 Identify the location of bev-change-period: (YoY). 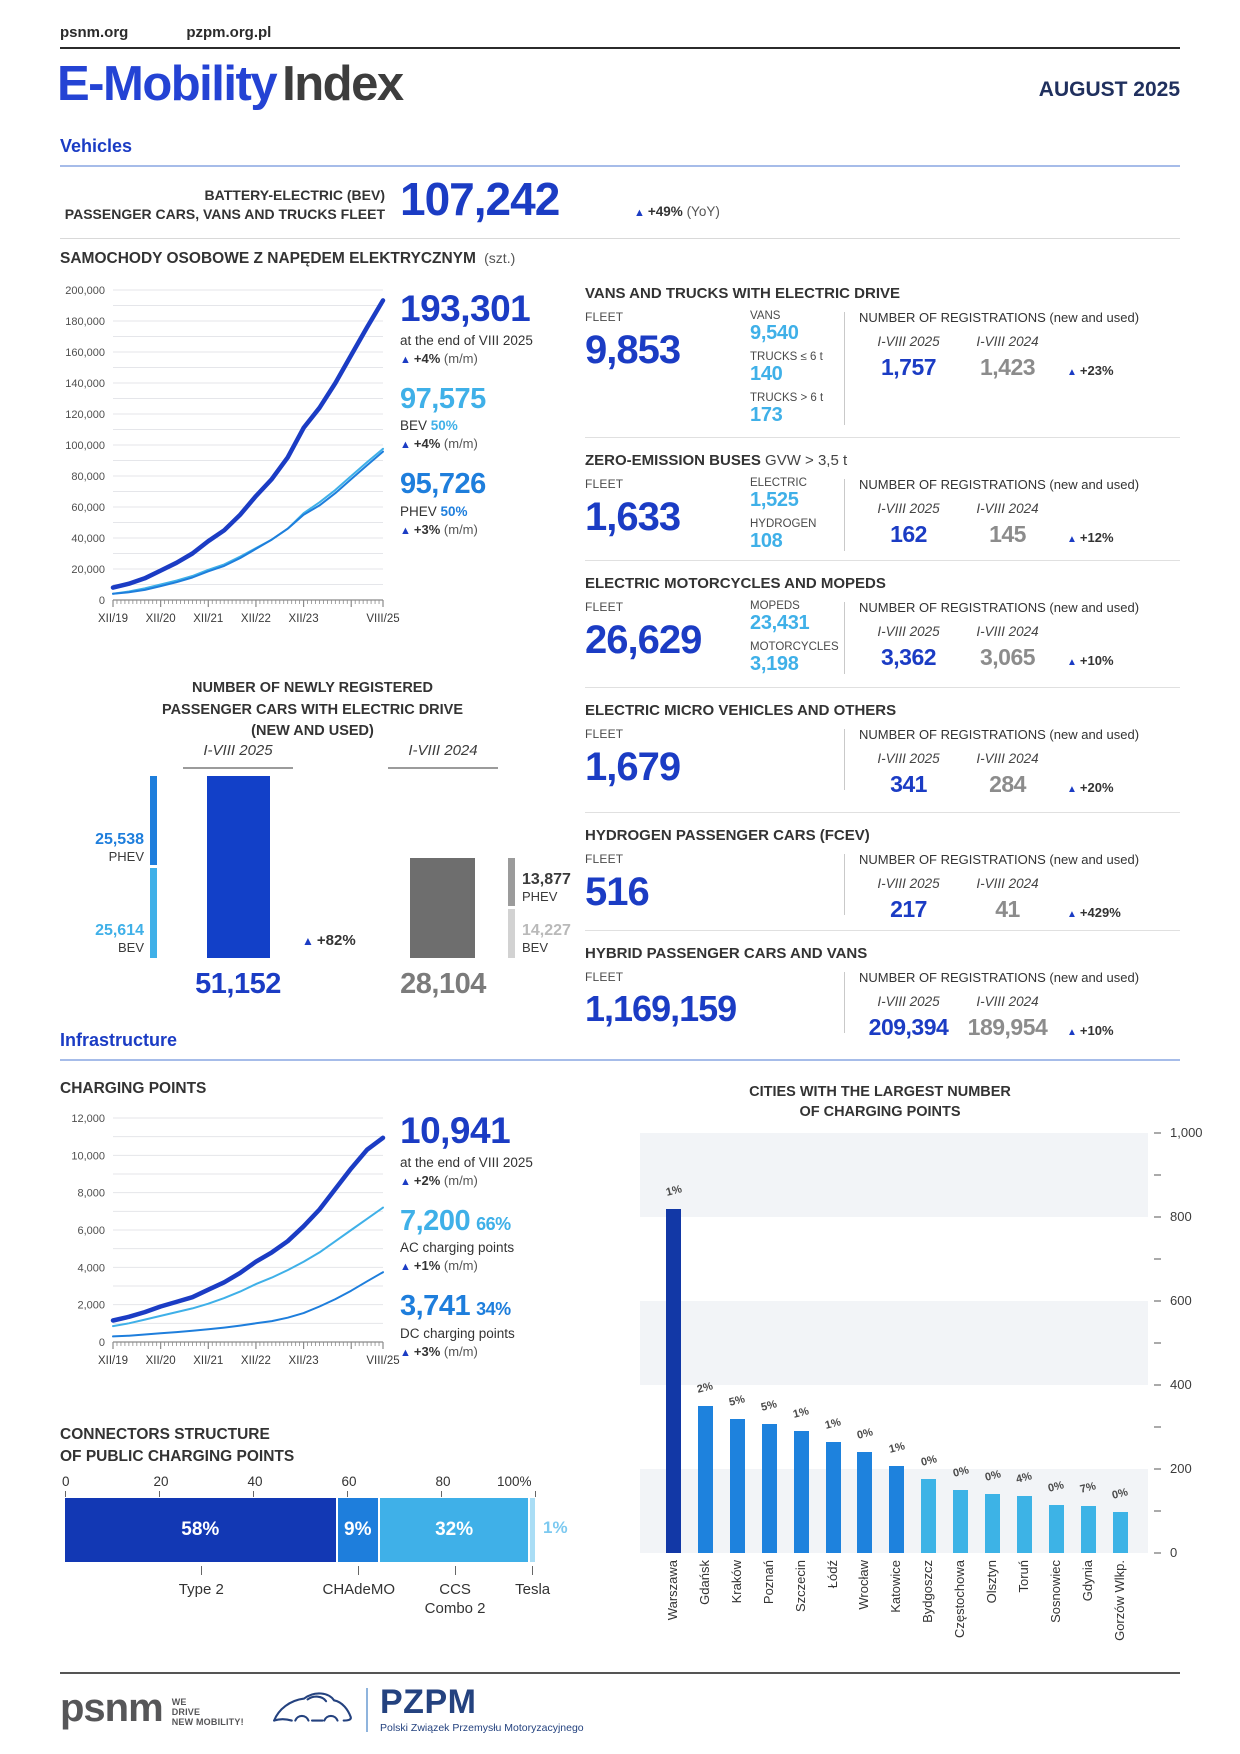
(703, 211).